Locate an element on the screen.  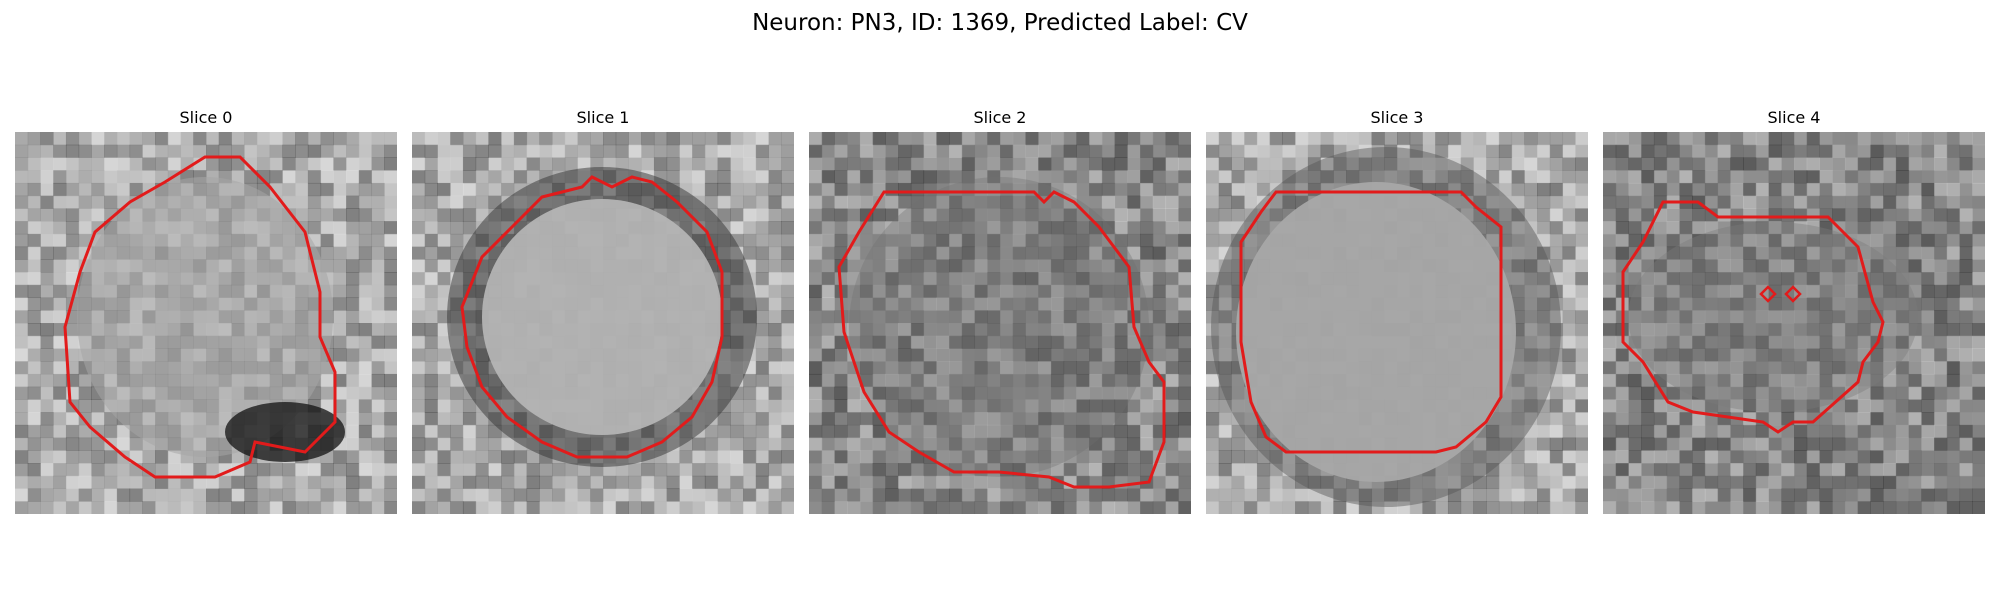
slice-panel-0: Slice 0 is located at coordinates (206, 311).